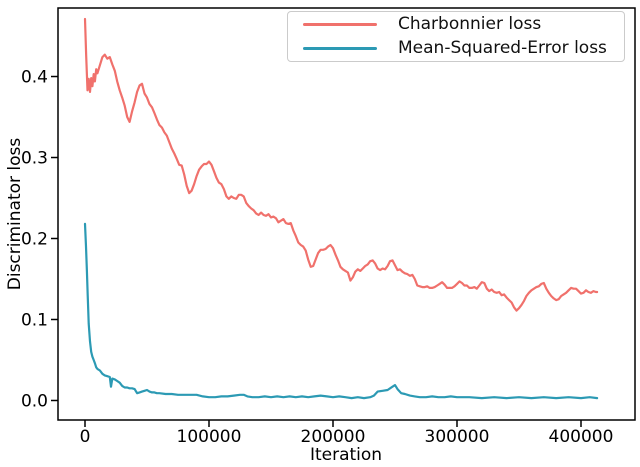 Image resolution: width=640 pixels, height=467 pixels. What do you see at coordinates (34, 159) in the screenshot?
I see `y-tick-label: 0.3` at bounding box center [34, 159].